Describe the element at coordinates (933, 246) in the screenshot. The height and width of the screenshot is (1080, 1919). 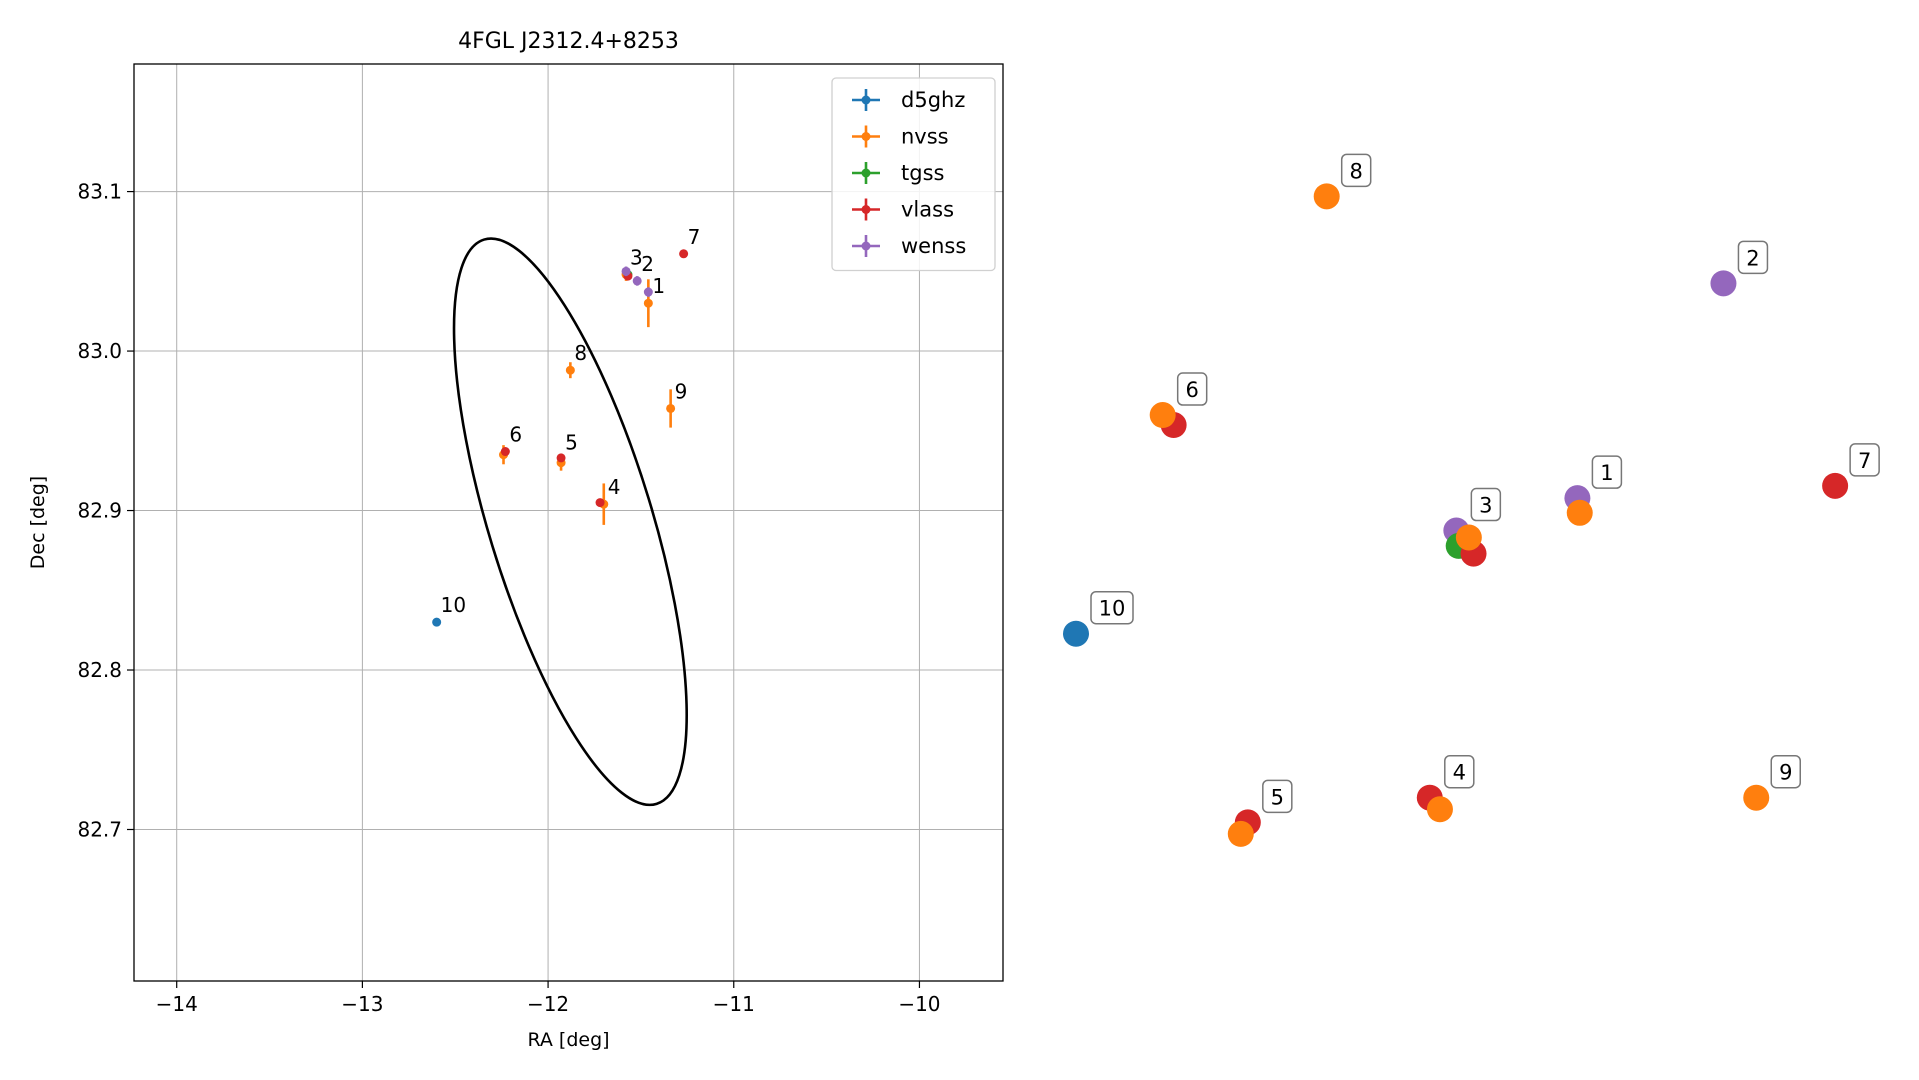
I see `legend-label-wenss: wenss` at that location.